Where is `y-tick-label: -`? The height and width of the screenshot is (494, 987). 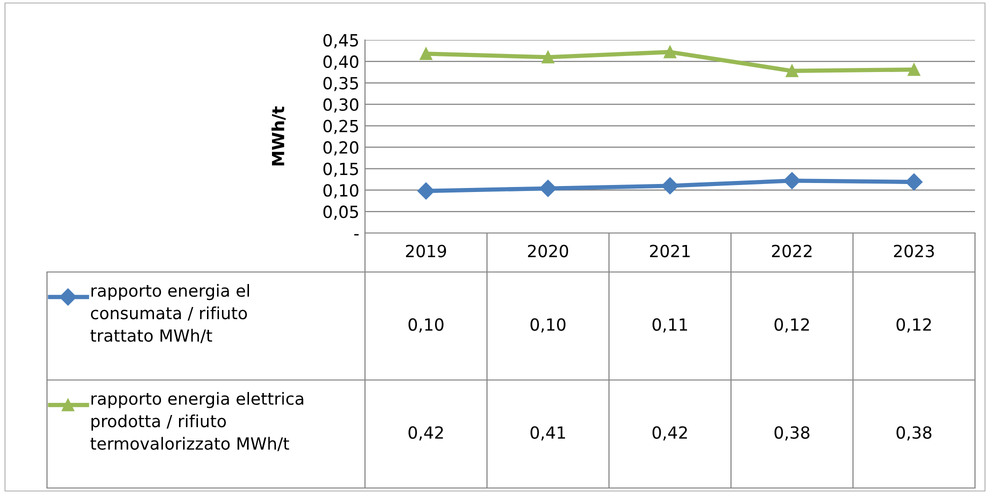 y-tick-label: - is located at coordinates (356, 235).